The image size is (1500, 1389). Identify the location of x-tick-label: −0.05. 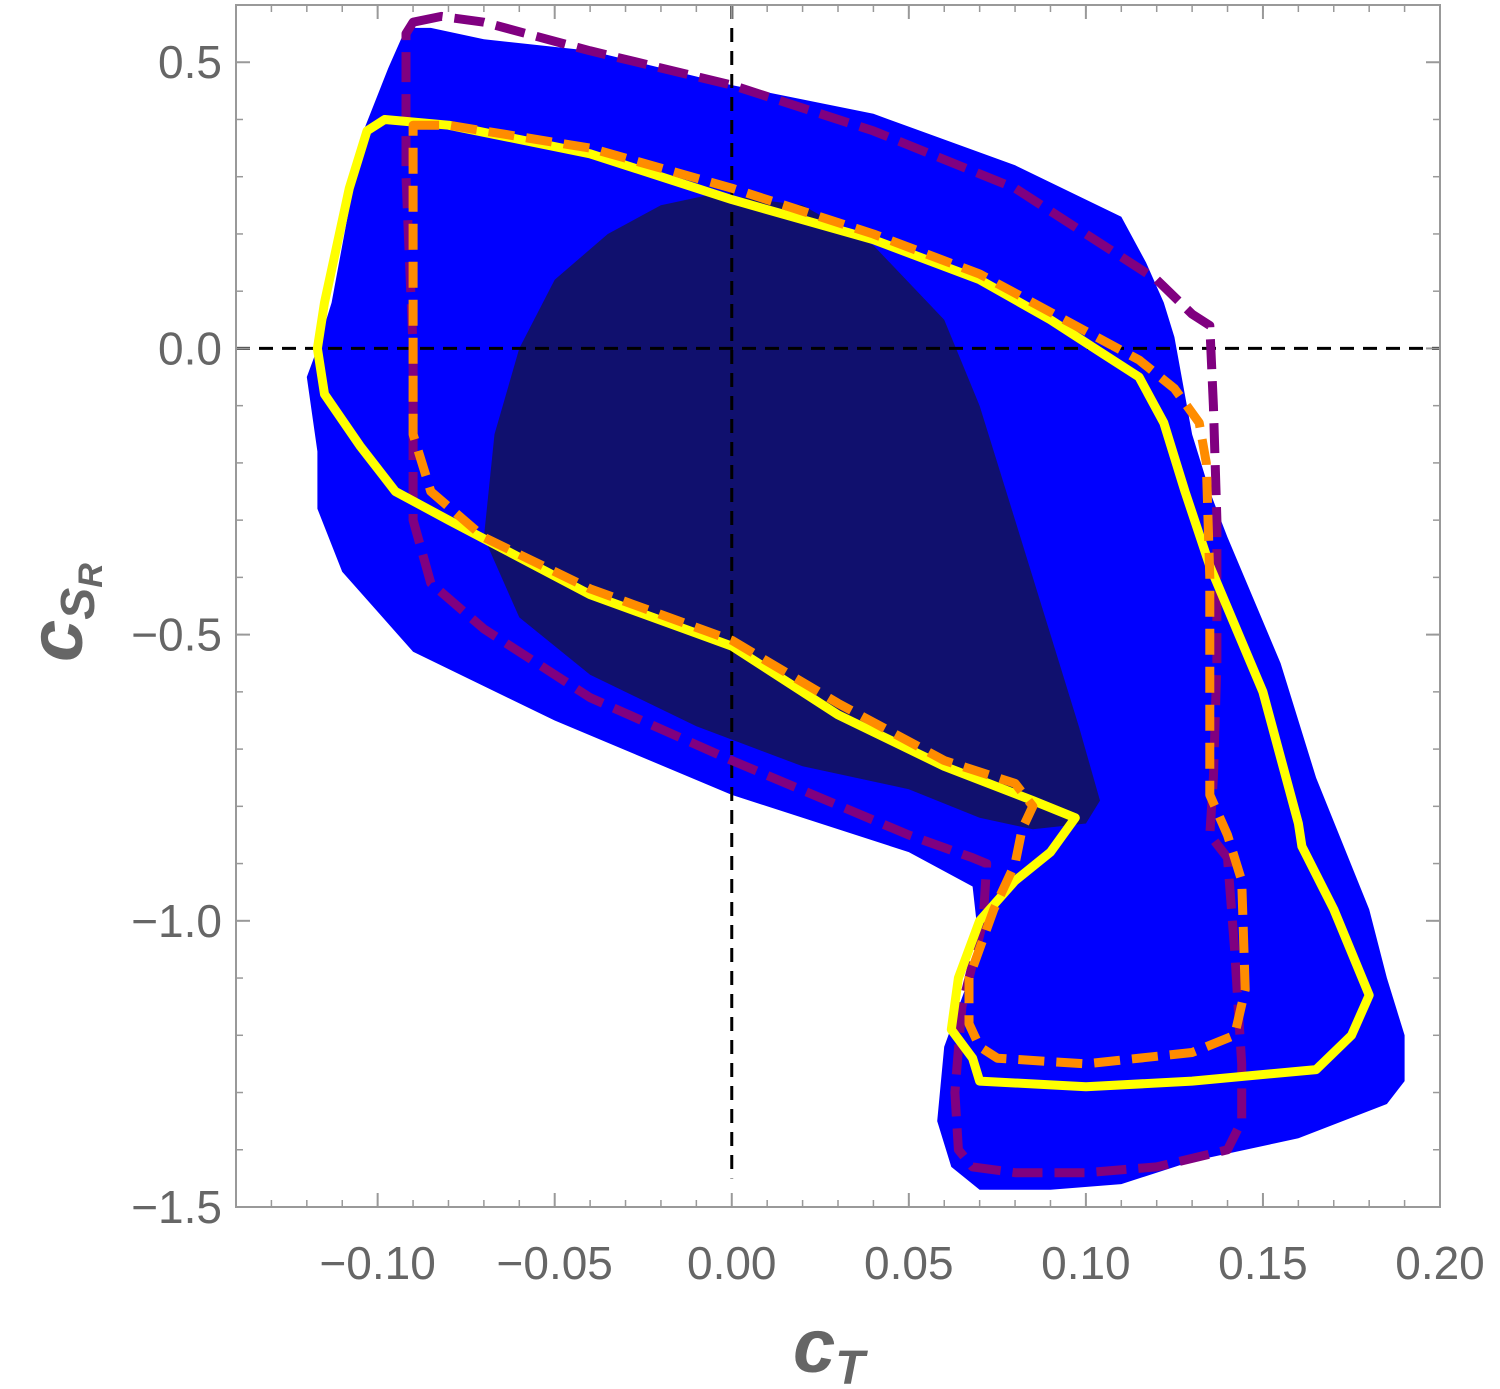
(555, 1263).